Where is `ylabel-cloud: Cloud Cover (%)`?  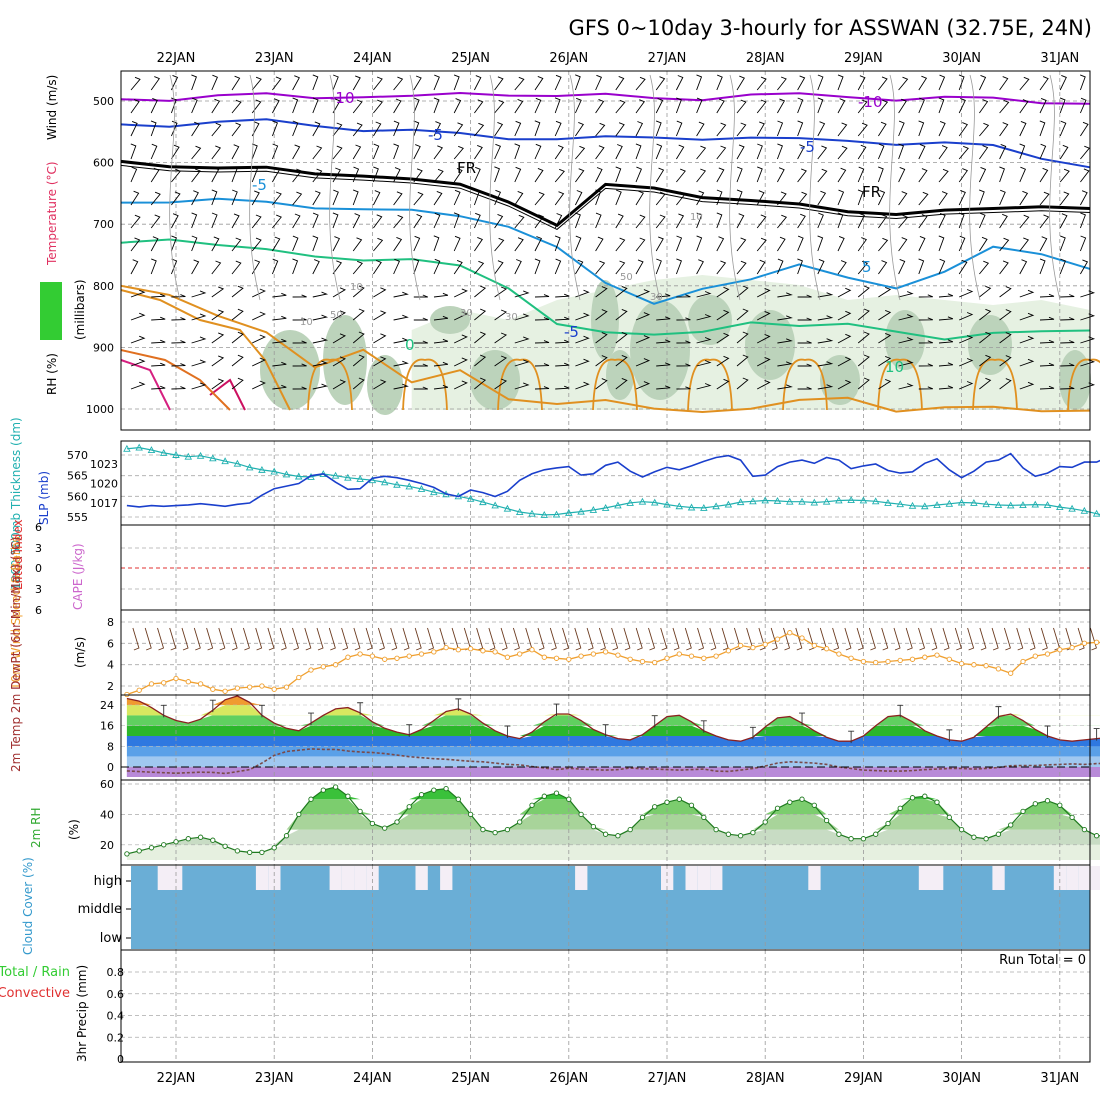
ylabel-cloud: Cloud Cover (%) is located at coordinates (28, 906).